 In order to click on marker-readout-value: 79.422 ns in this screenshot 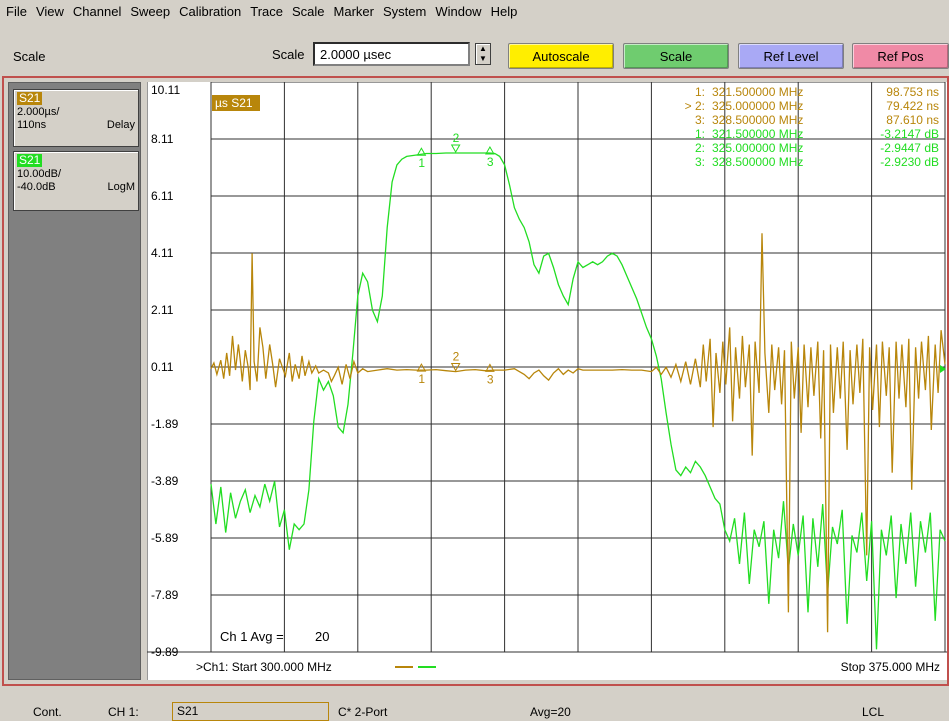, I will do `click(912, 106)`.